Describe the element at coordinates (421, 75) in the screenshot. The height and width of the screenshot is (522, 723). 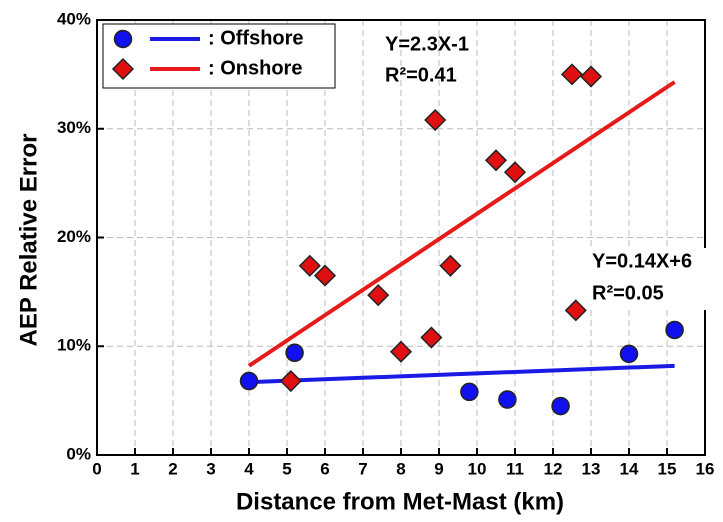
I see `annotation: R²=0.41` at that location.